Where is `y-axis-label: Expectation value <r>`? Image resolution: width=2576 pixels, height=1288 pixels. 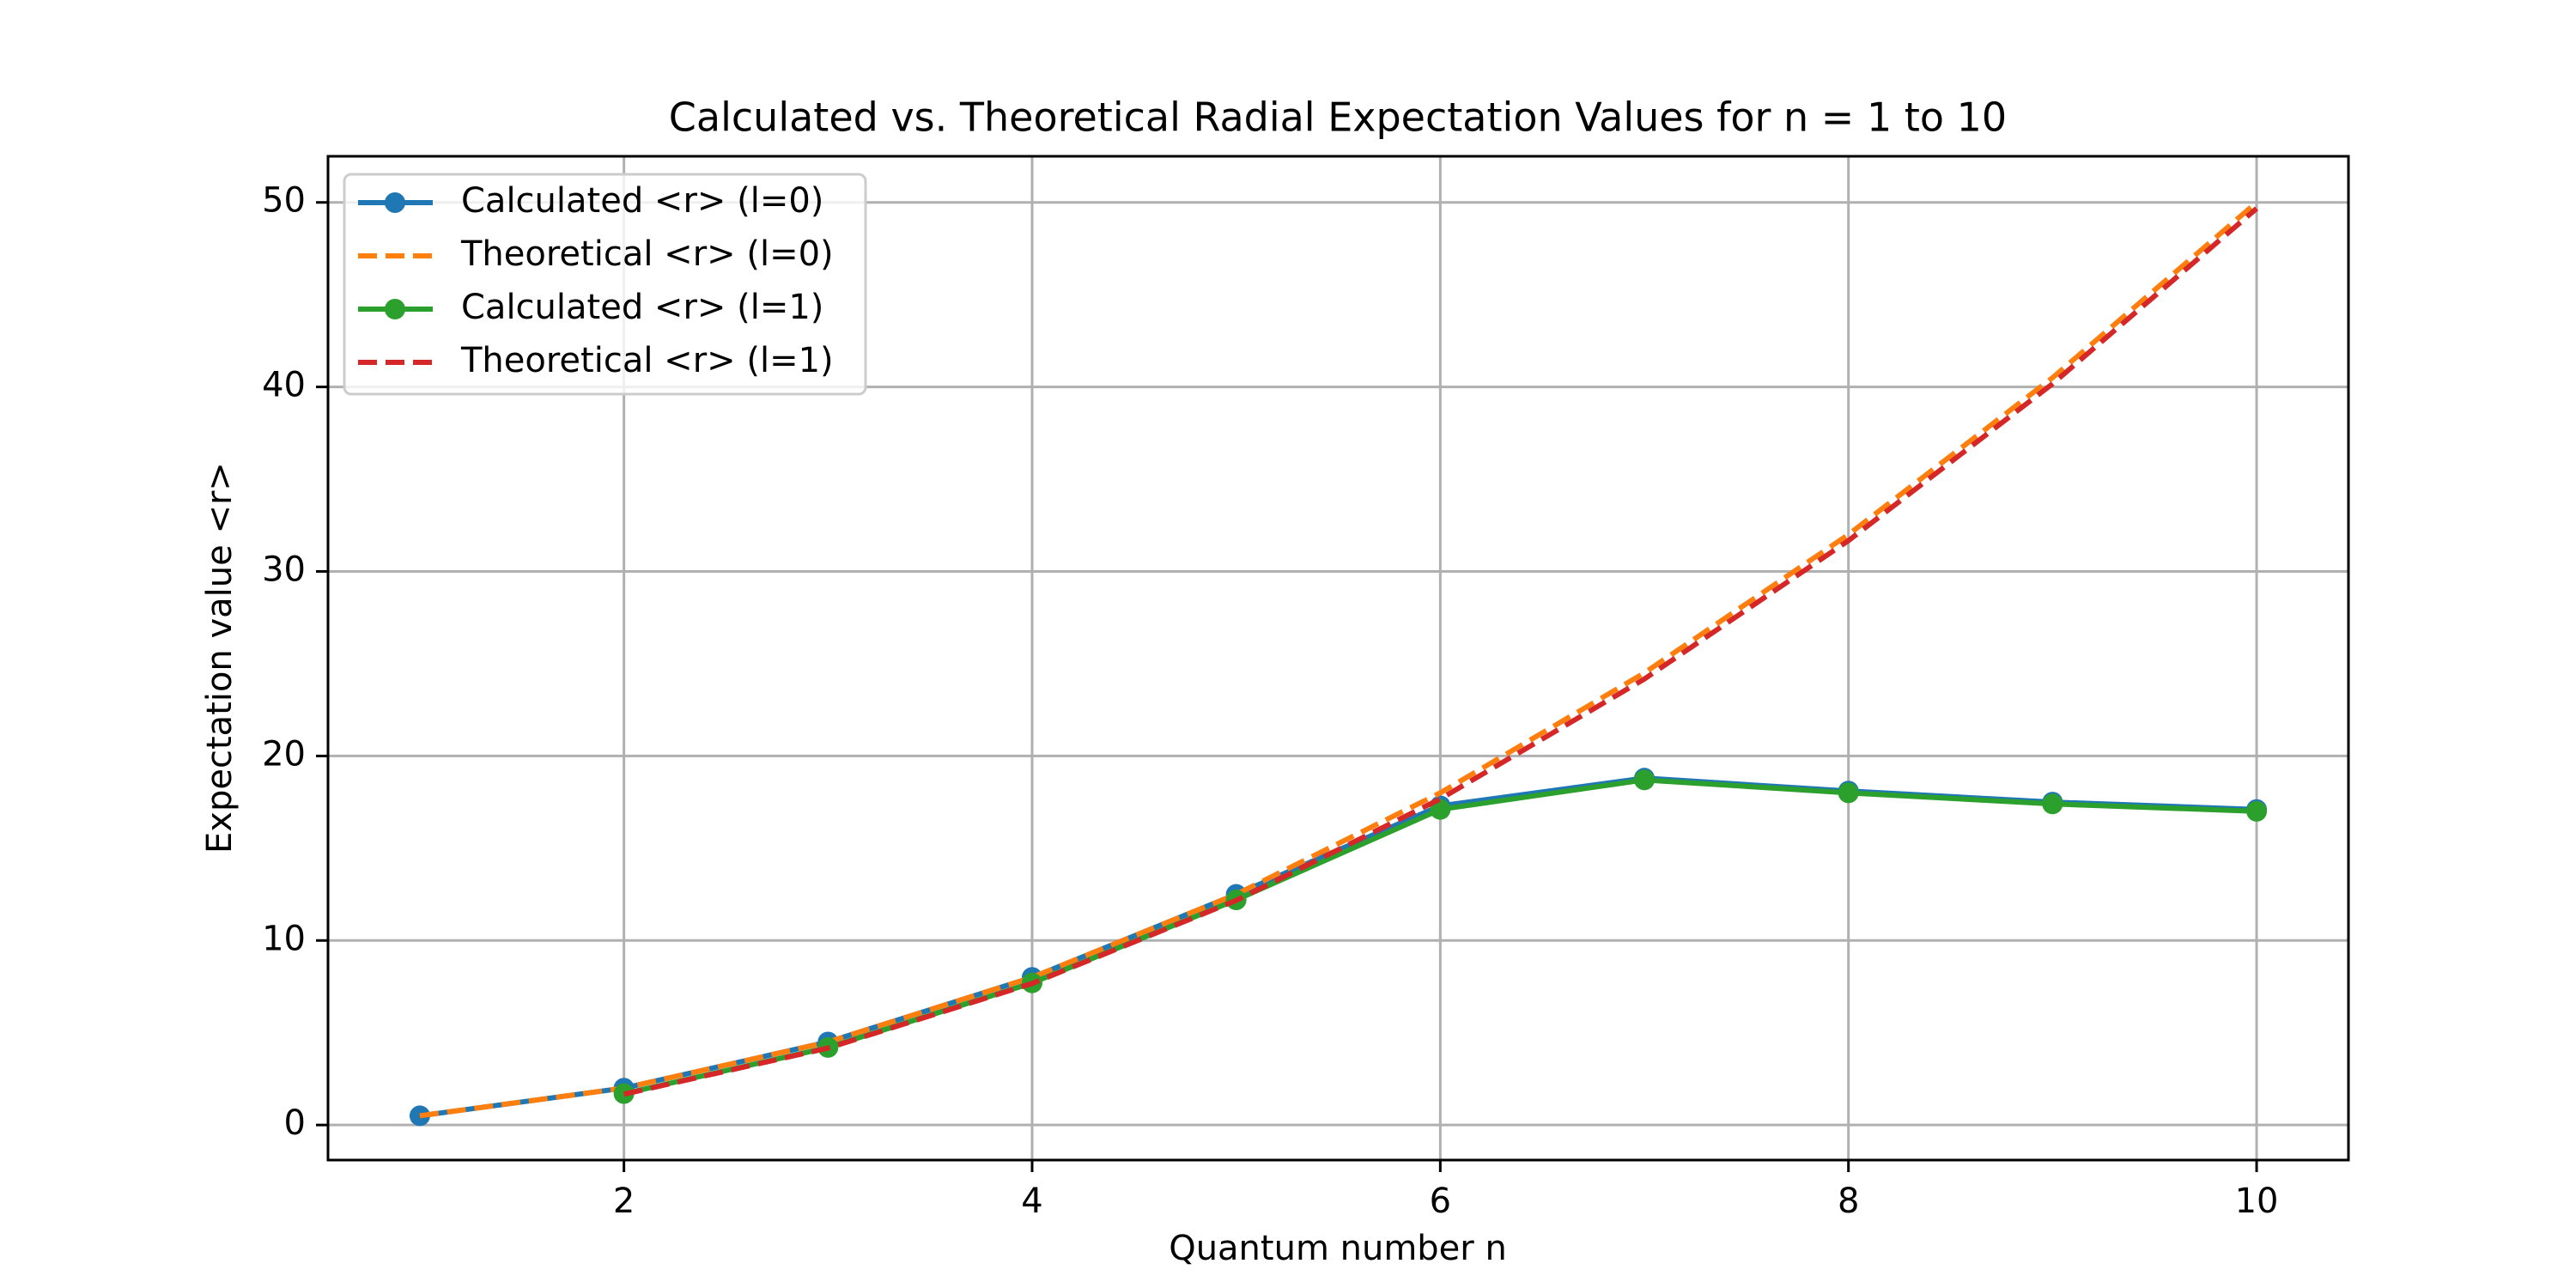
y-axis-label: Expectation value <r> is located at coordinates (220, 658).